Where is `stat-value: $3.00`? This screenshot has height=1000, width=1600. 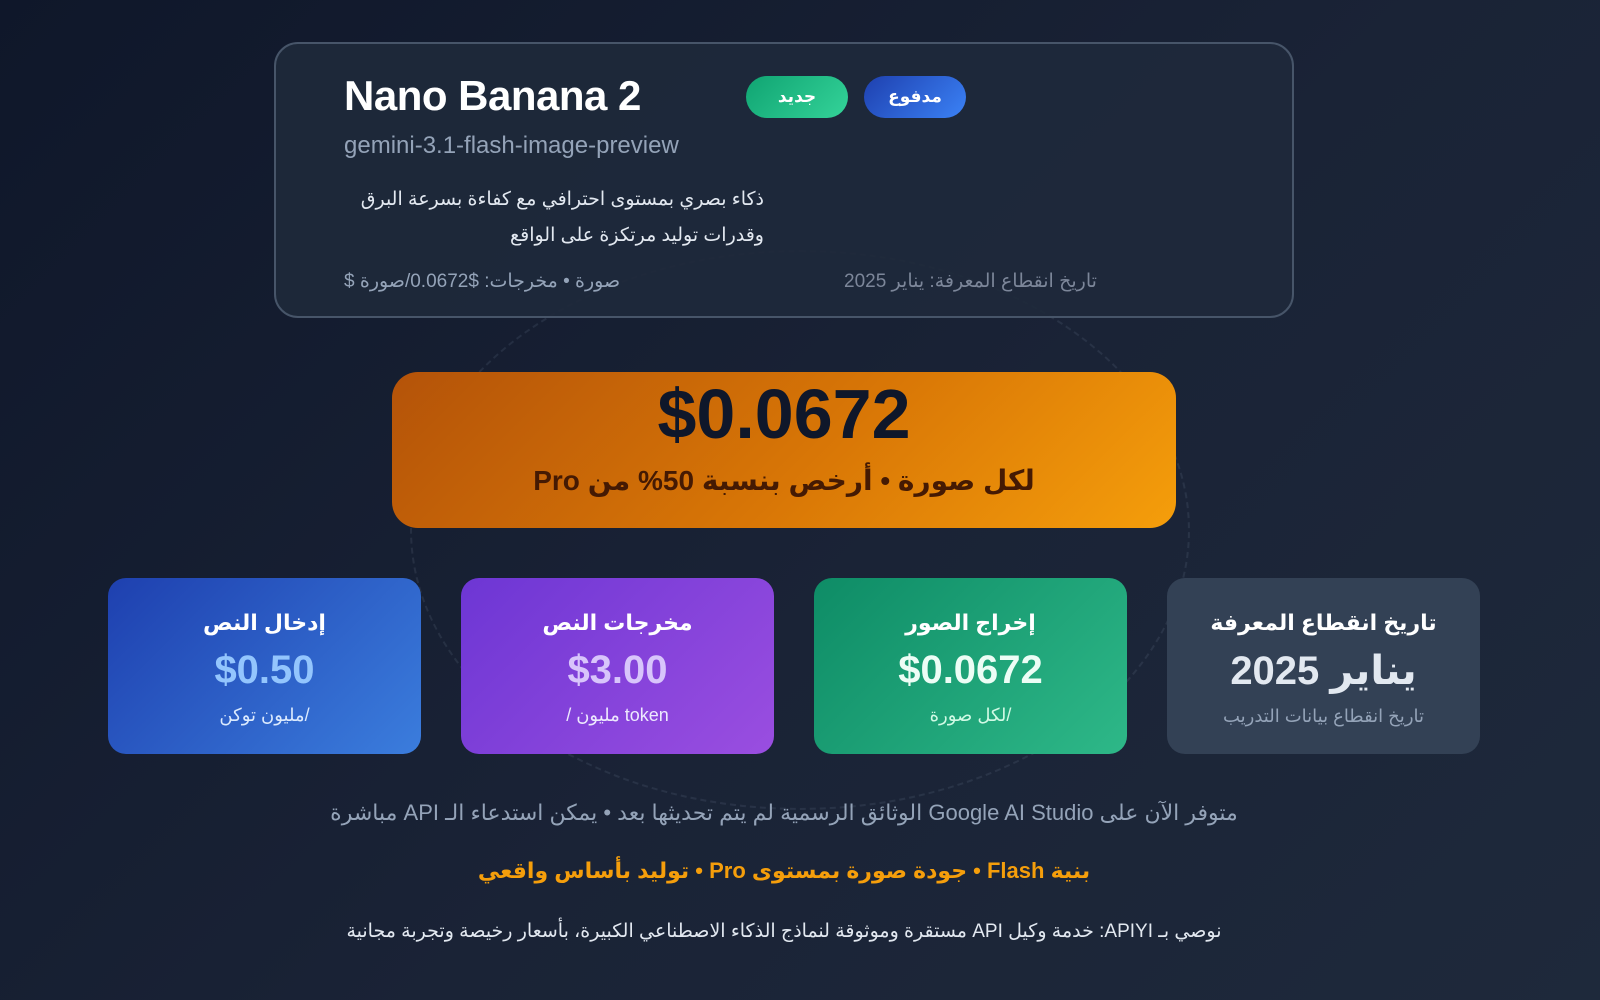
stat-value: $3.00 is located at coordinates (617, 670).